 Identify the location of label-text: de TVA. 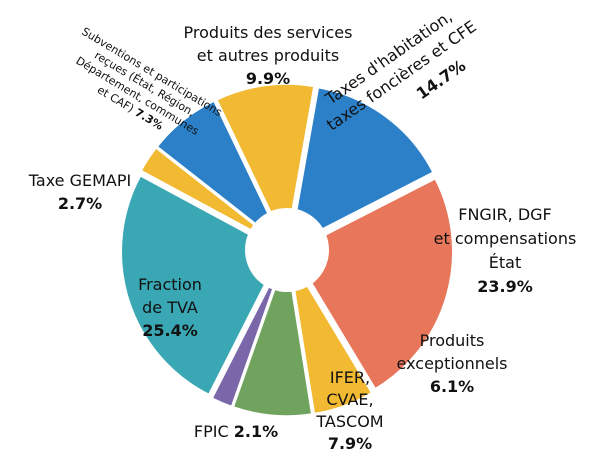
(170, 307).